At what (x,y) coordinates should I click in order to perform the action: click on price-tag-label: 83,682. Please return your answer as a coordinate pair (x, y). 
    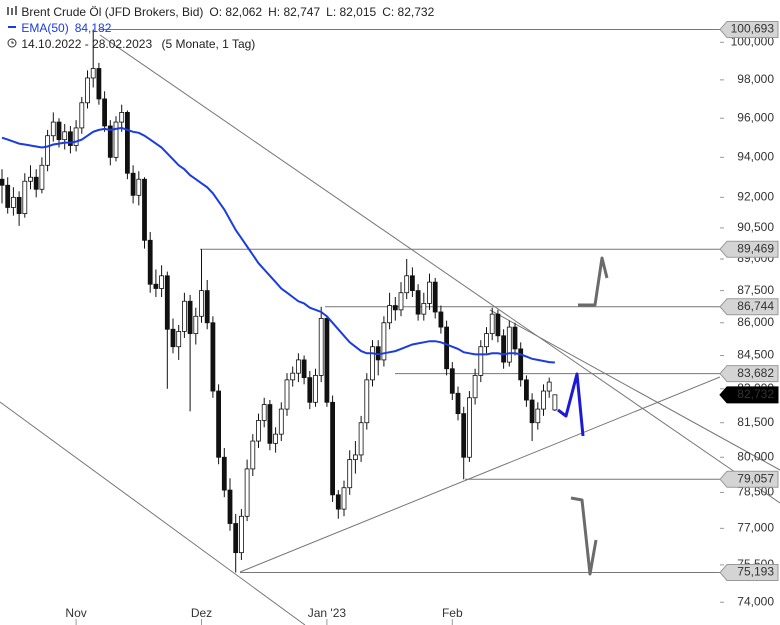
    Looking at the image, I should click on (755, 373).